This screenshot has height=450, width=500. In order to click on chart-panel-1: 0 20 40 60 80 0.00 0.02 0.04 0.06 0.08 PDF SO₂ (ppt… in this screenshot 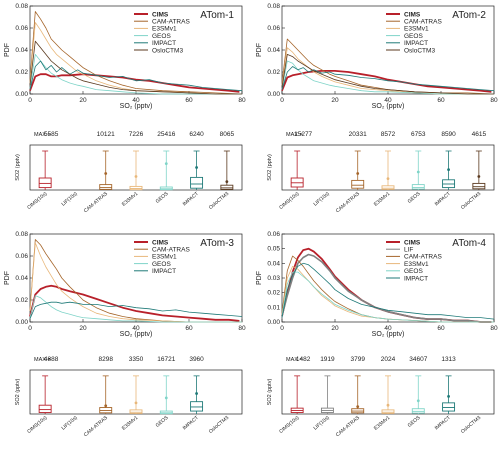, I will do `click(125, 56)`.